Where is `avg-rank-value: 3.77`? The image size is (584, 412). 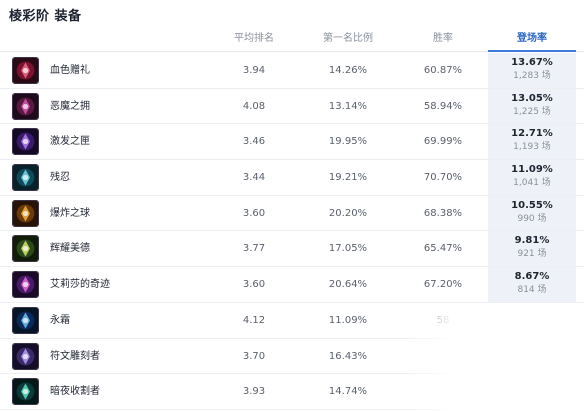
avg-rank-value: 3.77 is located at coordinates (254, 249).